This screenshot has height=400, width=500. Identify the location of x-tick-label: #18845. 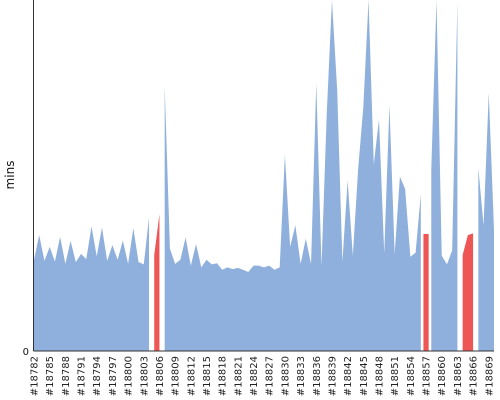
(364, 376).